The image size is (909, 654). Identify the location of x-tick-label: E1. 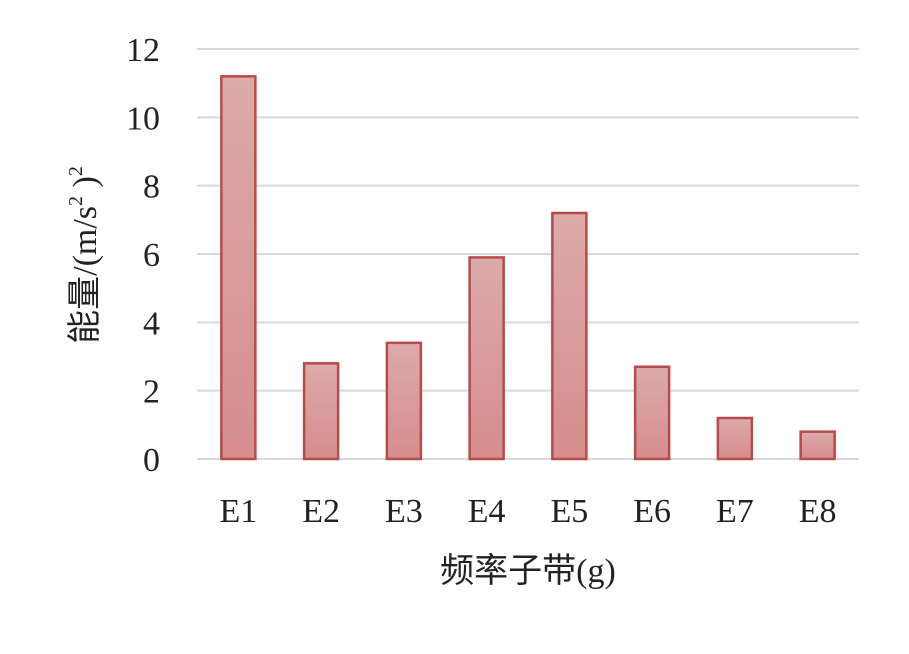
(238, 511).